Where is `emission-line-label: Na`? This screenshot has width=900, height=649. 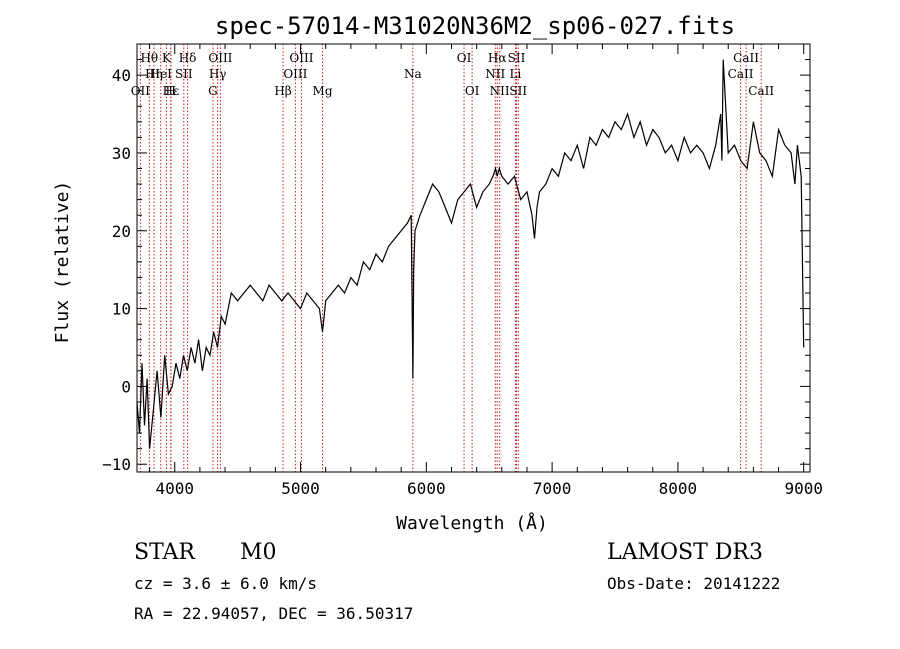 emission-line-label: Na is located at coordinates (413, 74).